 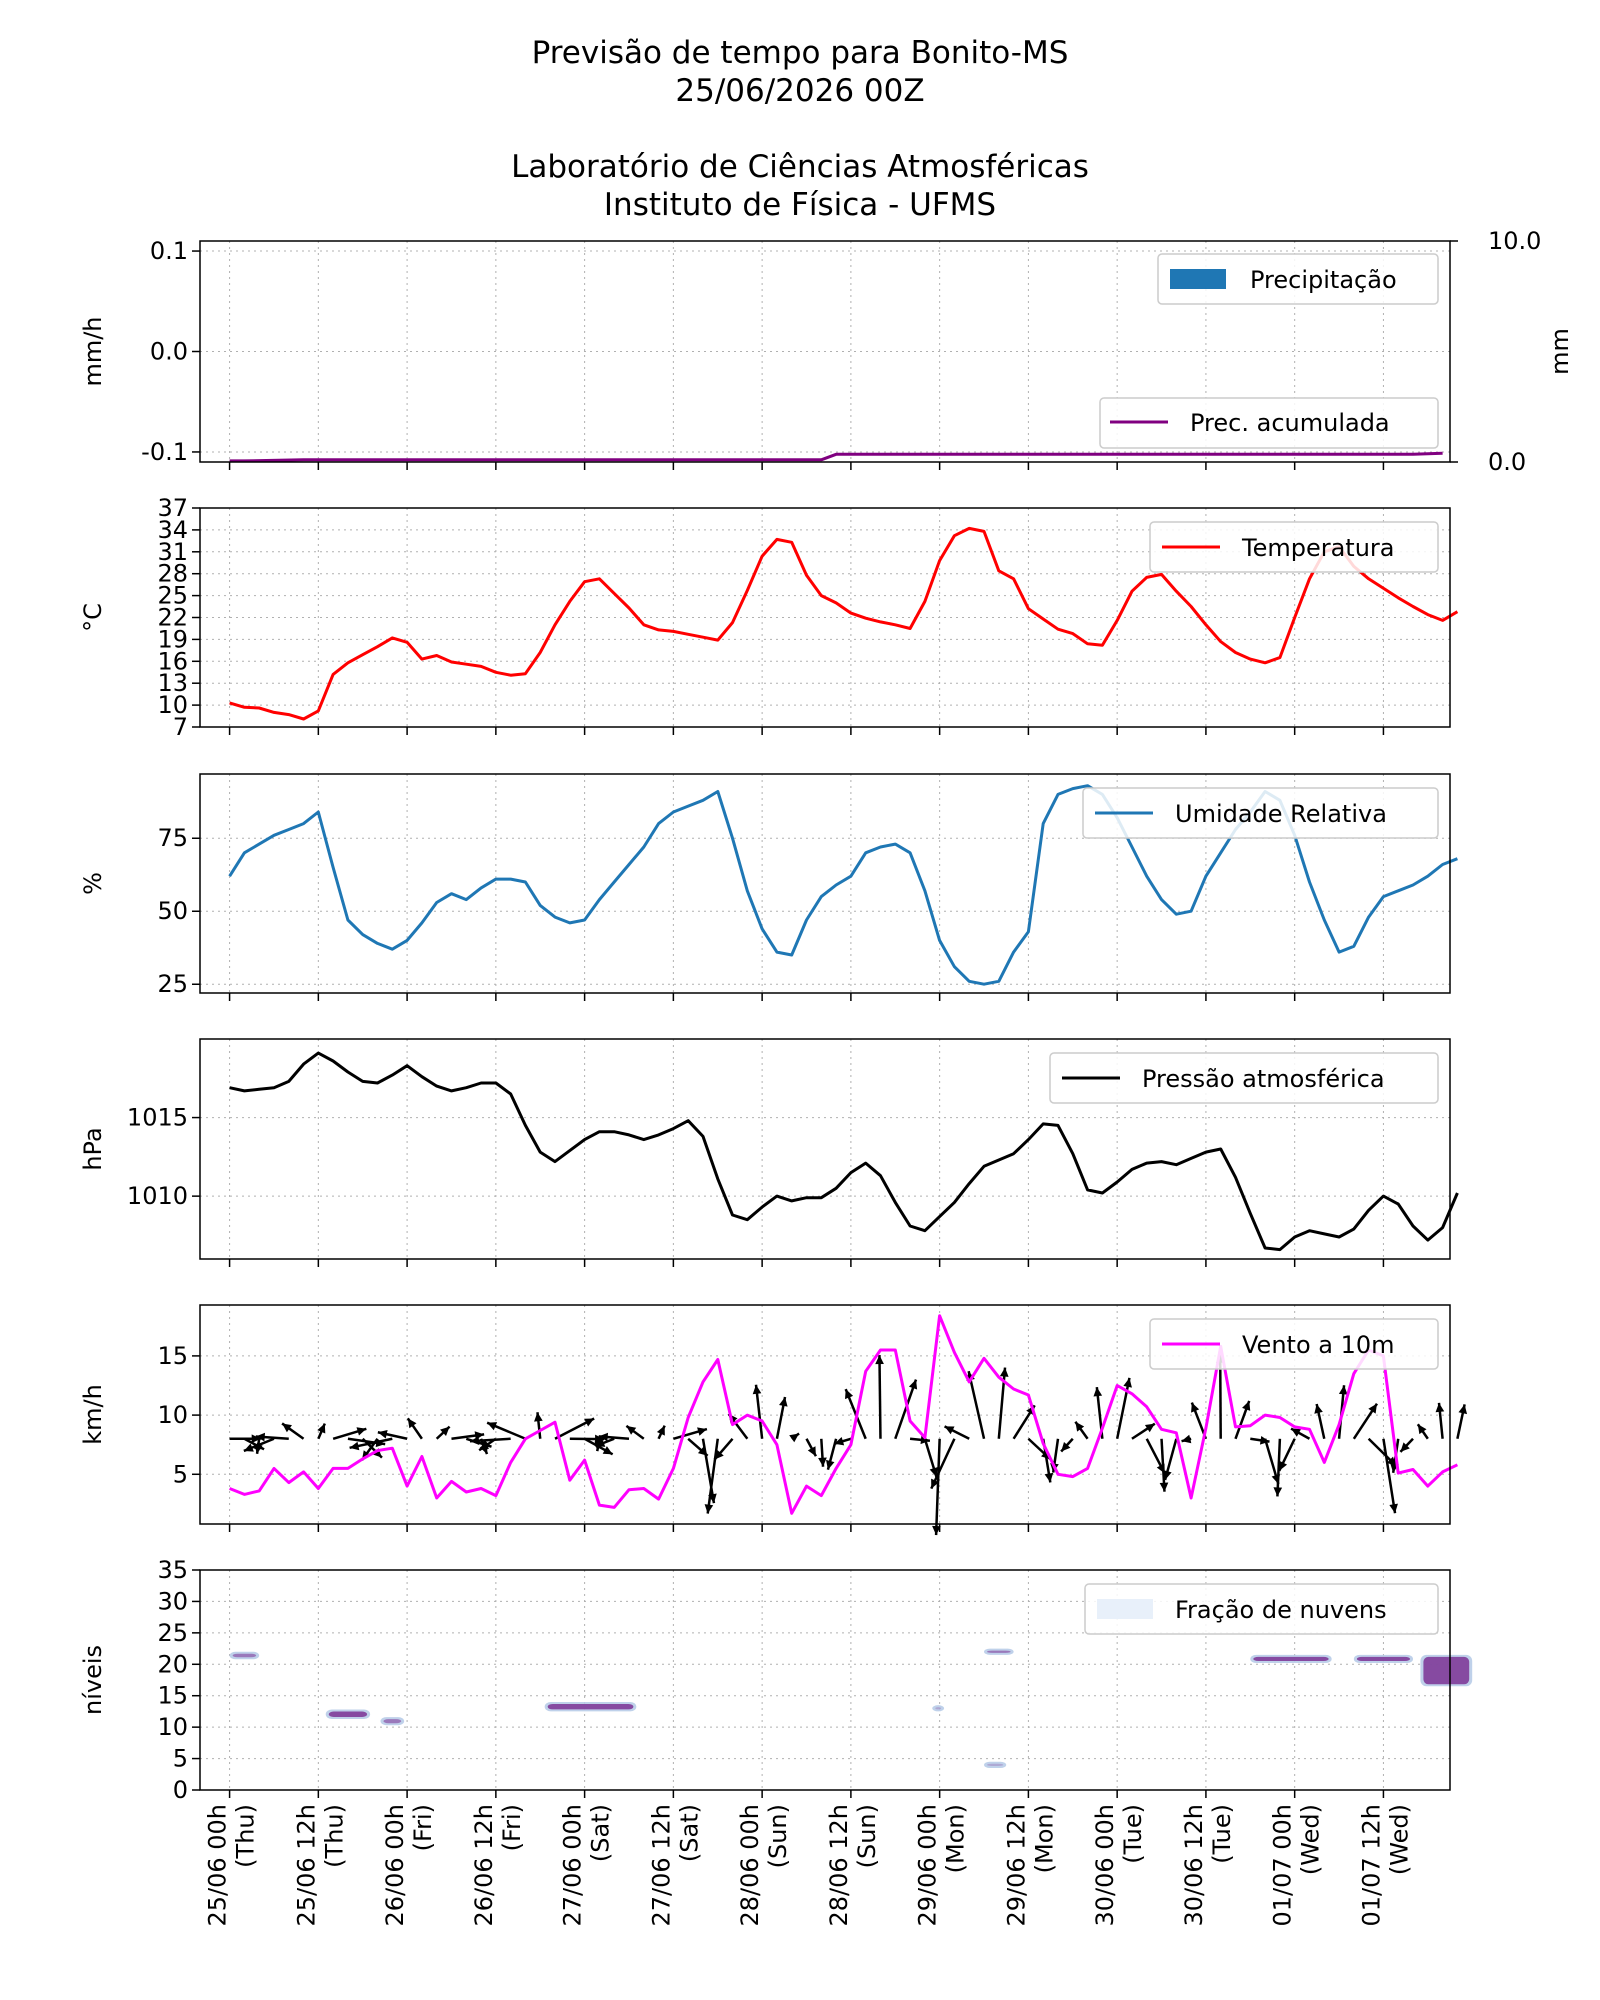 I want to click on x-tick-label-date: 25/06 12h, so click(x=306, y=1865).